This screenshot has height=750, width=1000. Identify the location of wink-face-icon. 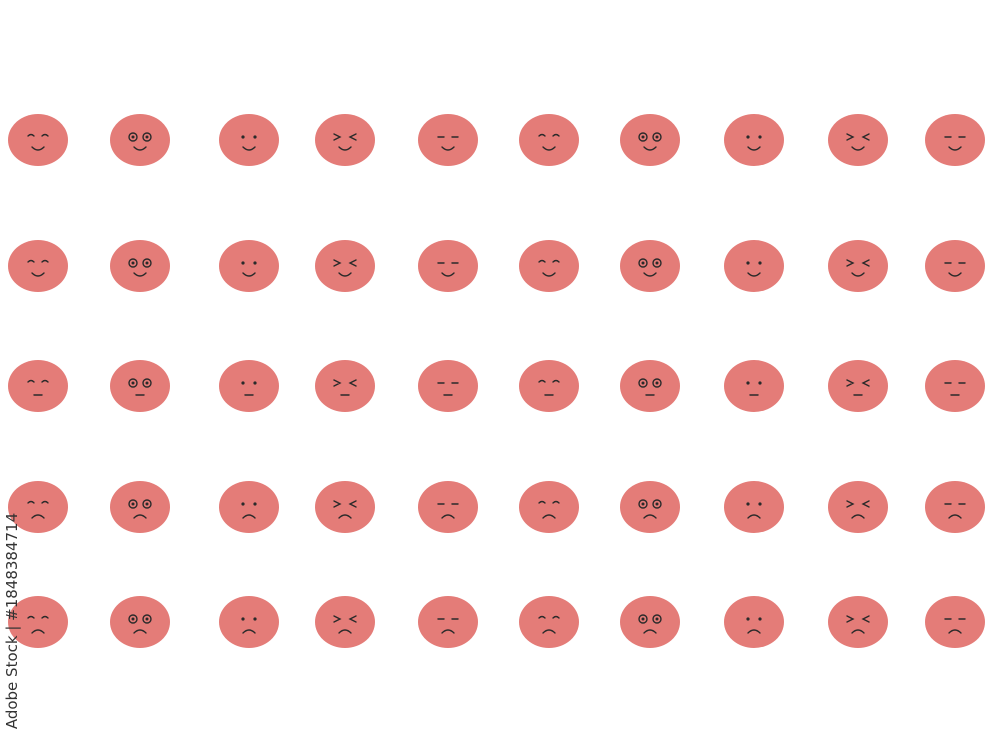
(249, 140).